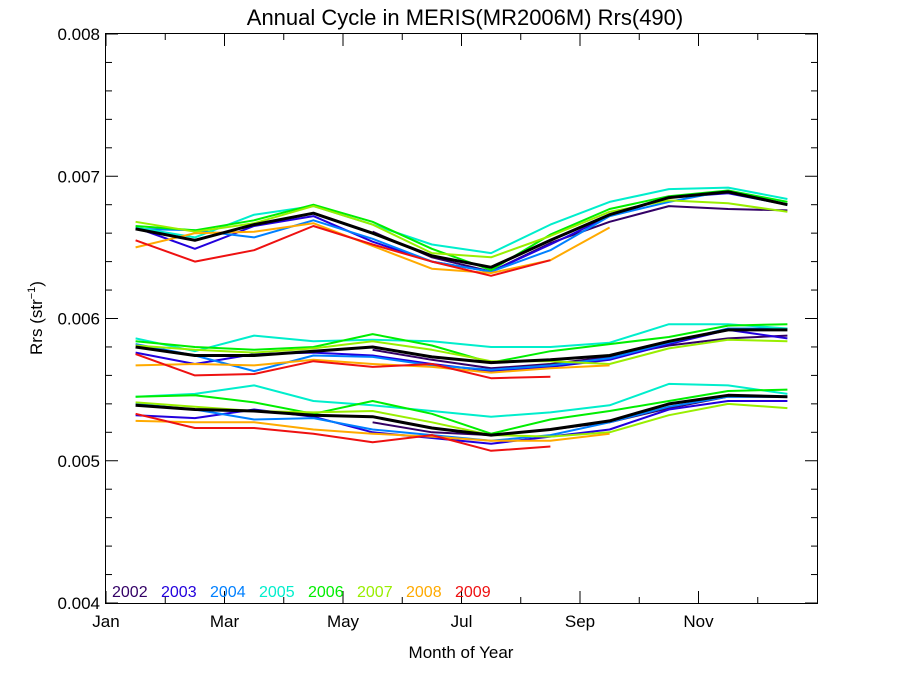 The height and width of the screenshot is (675, 900). I want to click on legend-entry-2003: 2003, so click(179, 592).